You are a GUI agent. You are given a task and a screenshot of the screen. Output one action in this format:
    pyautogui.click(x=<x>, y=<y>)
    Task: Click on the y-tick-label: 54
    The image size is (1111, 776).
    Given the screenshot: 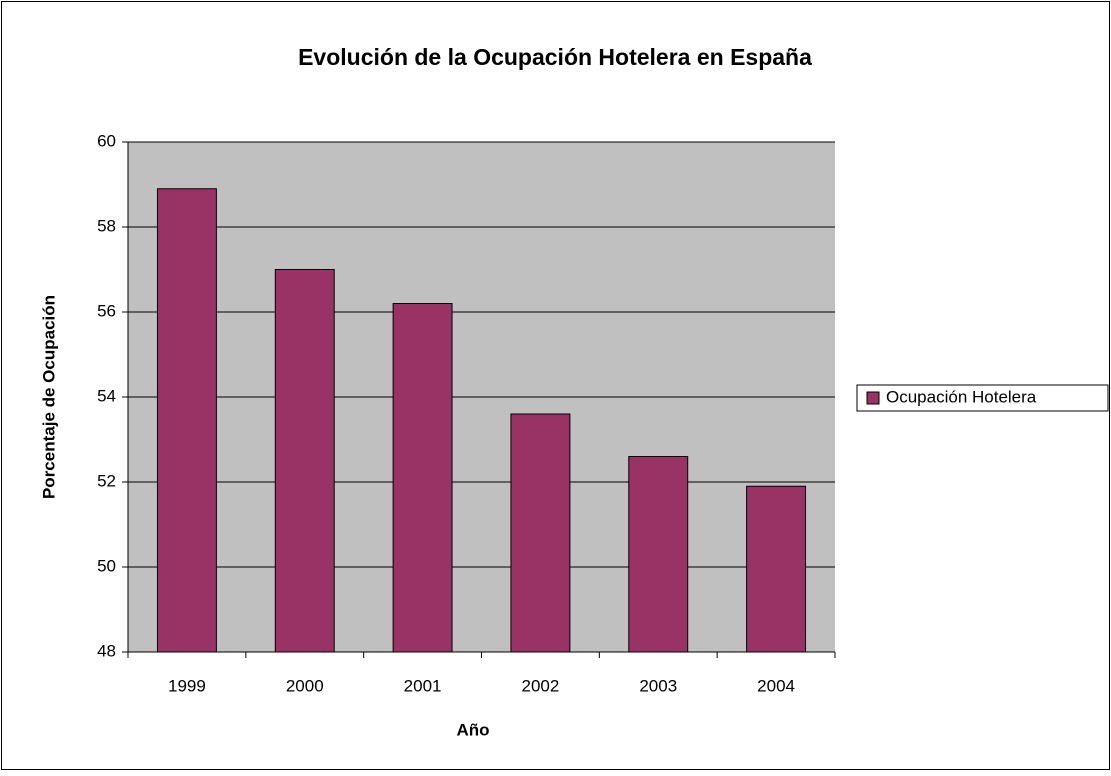 What is the action you would take?
    pyautogui.click(x=106, y=395)
    